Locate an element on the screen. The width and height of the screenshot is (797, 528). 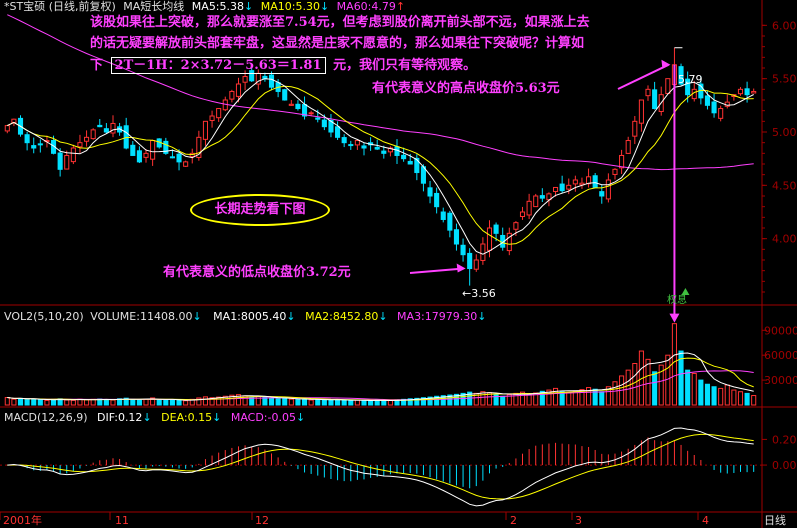
low-close-note: 有代表意义的低点收盘价3.72元 is located at coordinates (257, 272).